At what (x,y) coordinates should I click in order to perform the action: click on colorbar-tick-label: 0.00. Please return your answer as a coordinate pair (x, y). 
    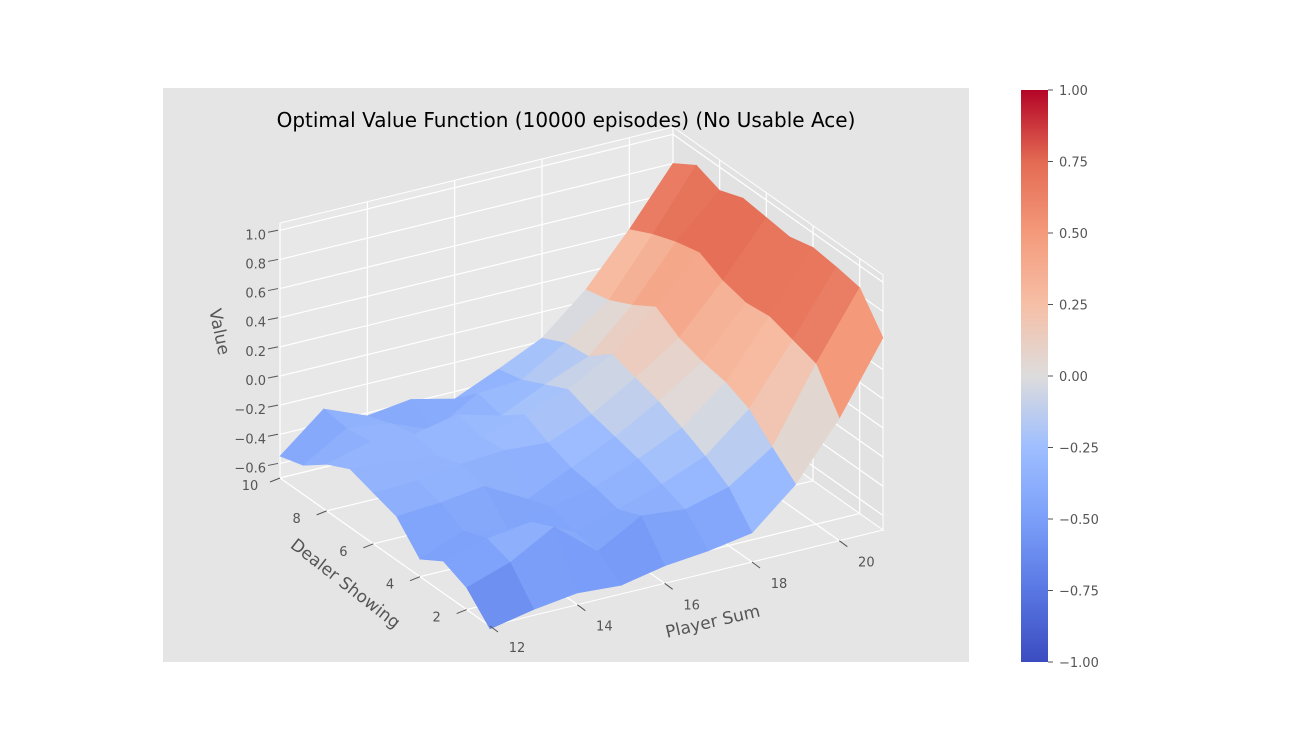
    Looking at the image, I should click on (1073, 377).